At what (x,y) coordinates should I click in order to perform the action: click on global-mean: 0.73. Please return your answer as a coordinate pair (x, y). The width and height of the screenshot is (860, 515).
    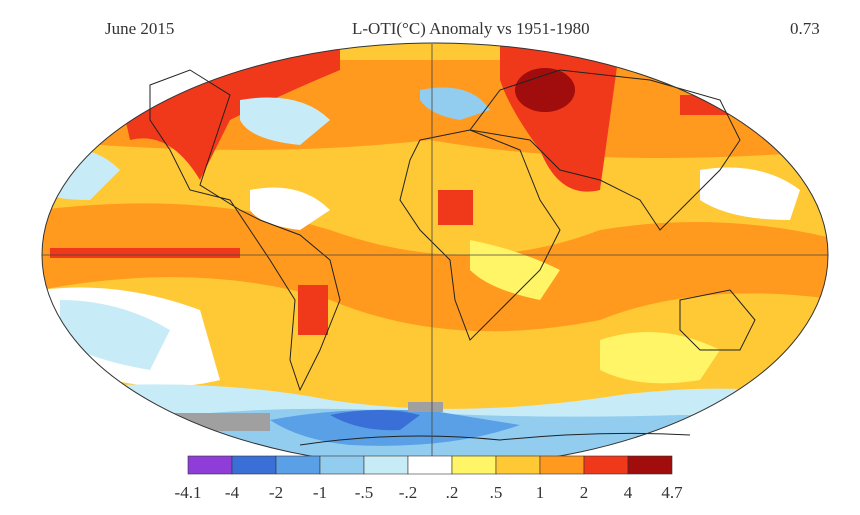
    Looking at the image, I should click on (805, 28).